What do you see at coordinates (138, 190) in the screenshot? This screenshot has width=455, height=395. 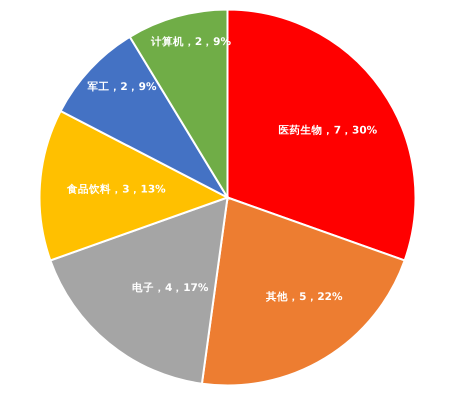 I see `data-label: ，3，13%` at bounding box center [138, 190].